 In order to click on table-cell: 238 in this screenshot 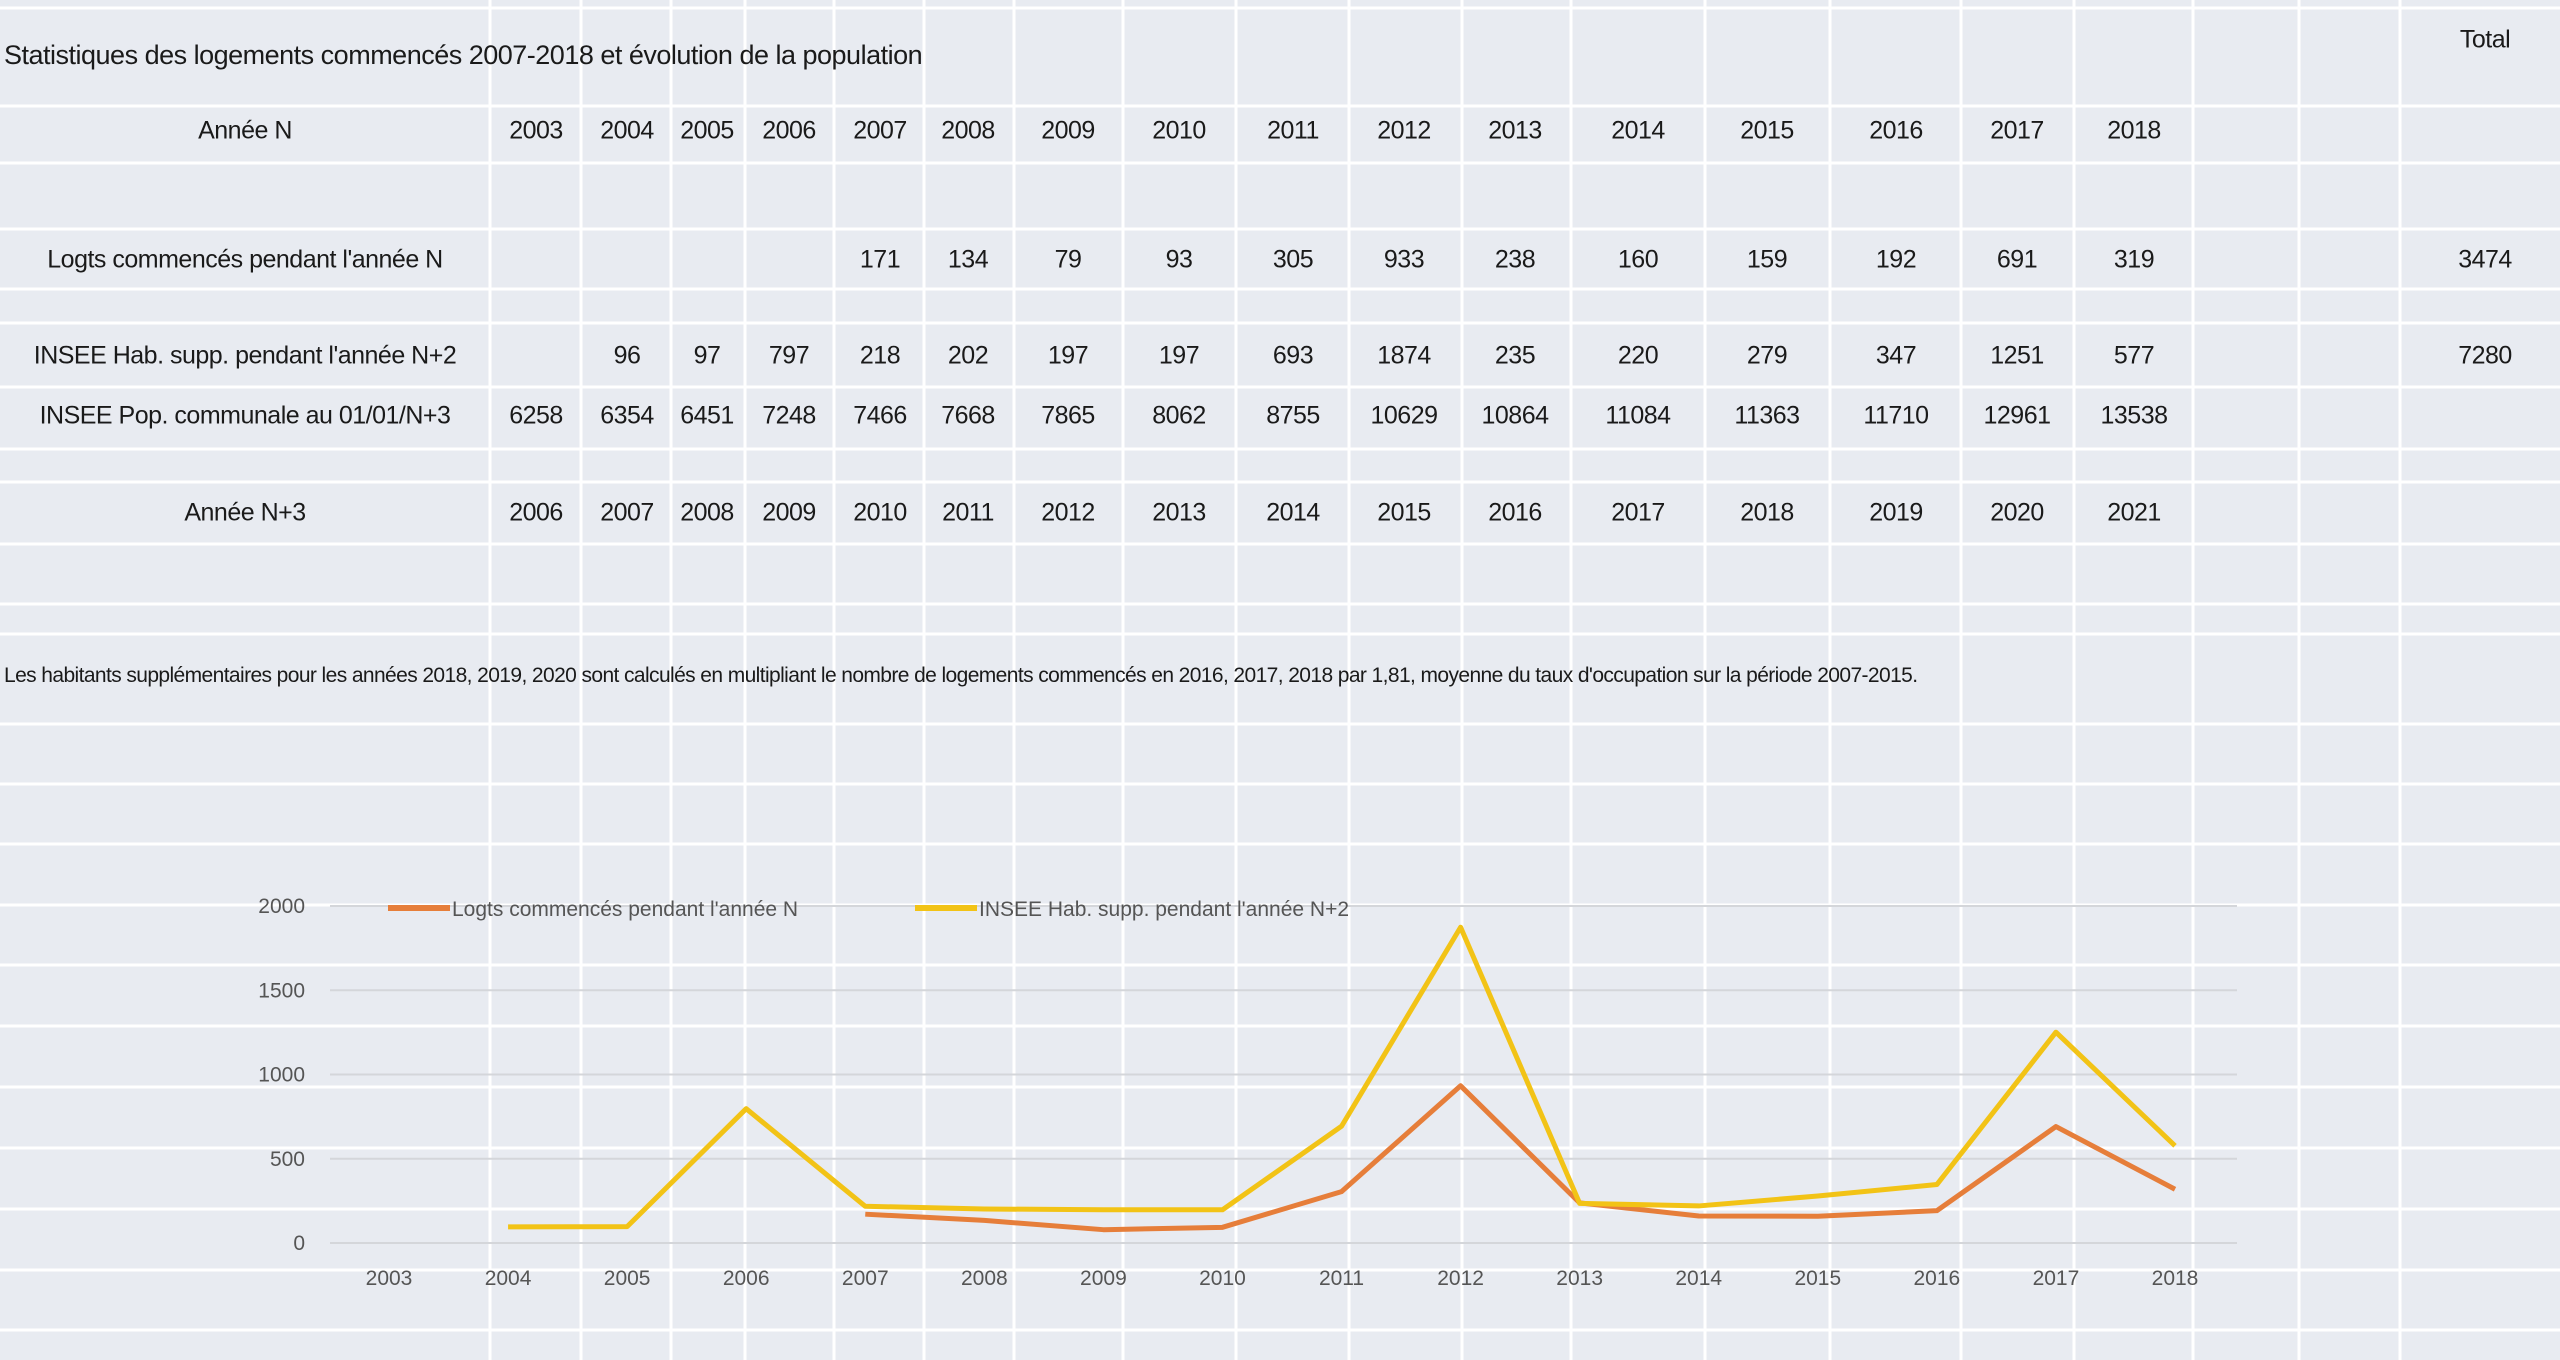, I will do `click(1515, 259)`.